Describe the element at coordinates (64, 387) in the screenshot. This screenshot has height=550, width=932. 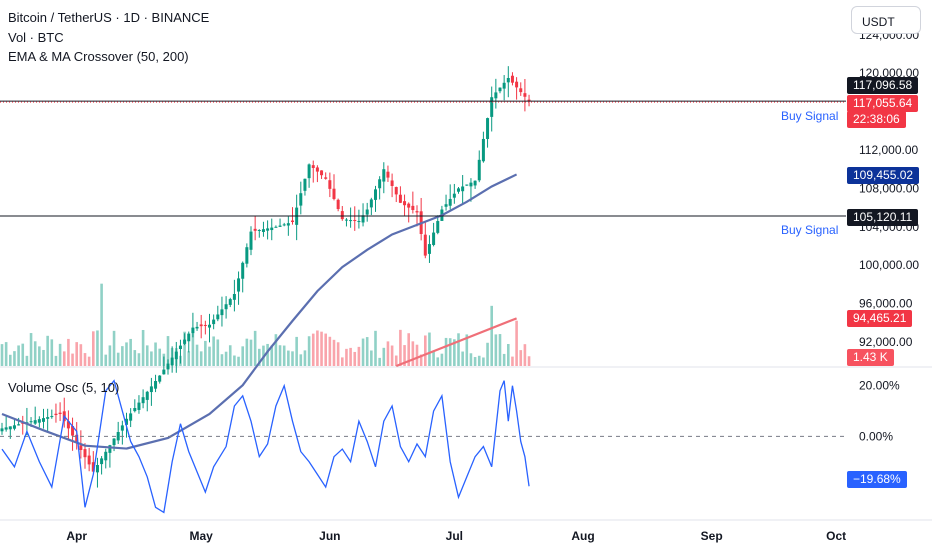
I see `volume-osc-legend: Volume Osc (5, 10)` at that location.